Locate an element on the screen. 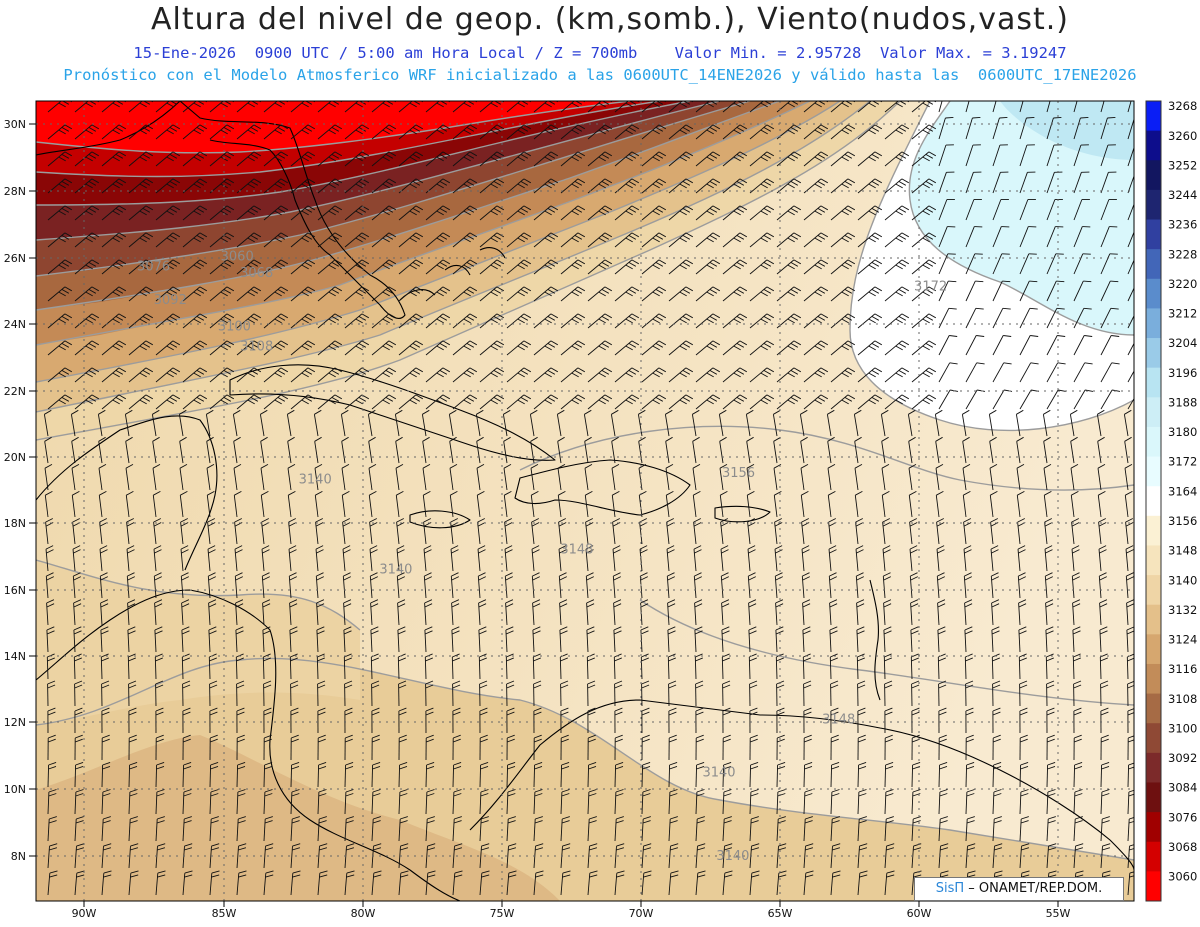  lon-tick-label: 80W is located at coordinates (363, 913).